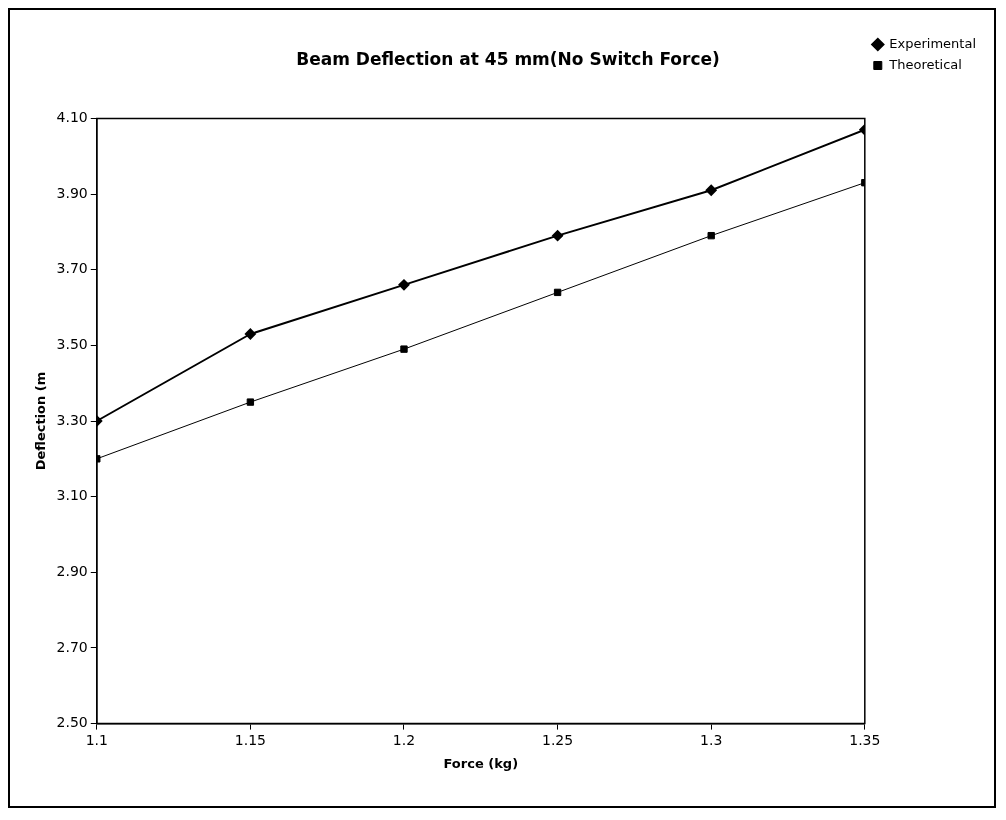 The height and width of the screenshot is (820, 1006). What do you see at coordinates (72, 268) in the screenshot?
I see `y-tick-label: 3.70` at bounding box center [72, 268].